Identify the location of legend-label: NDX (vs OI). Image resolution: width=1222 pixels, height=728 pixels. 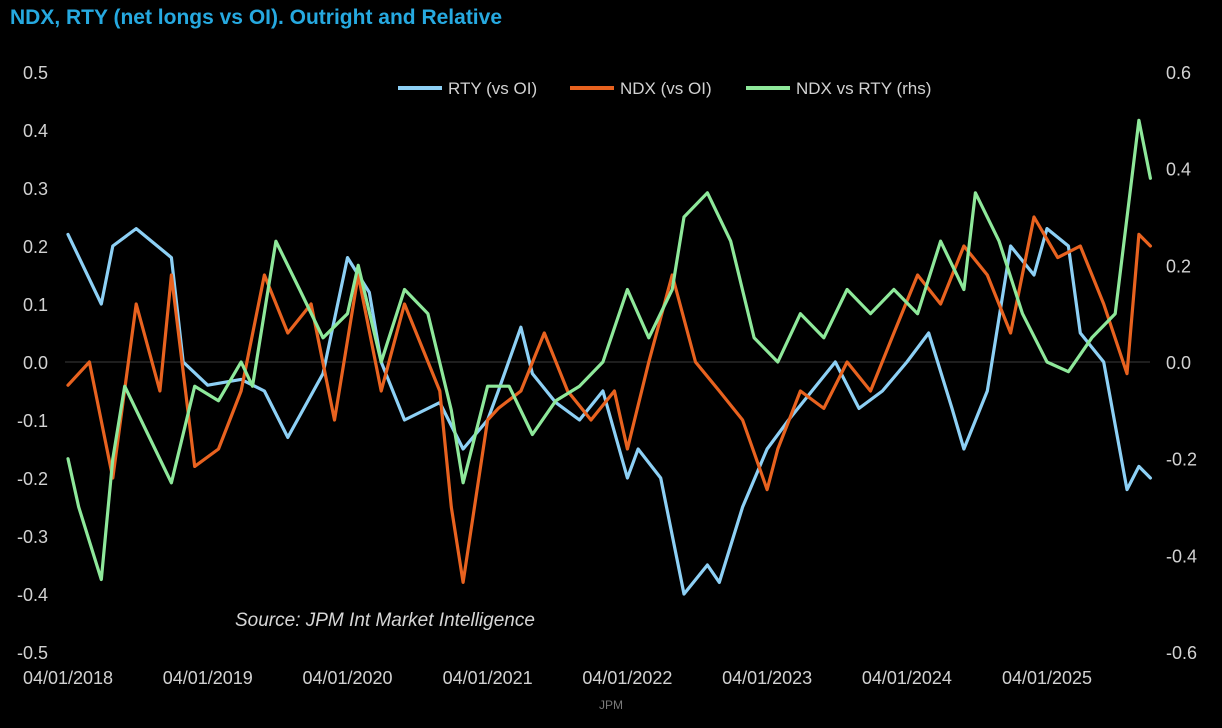
(666, 88).